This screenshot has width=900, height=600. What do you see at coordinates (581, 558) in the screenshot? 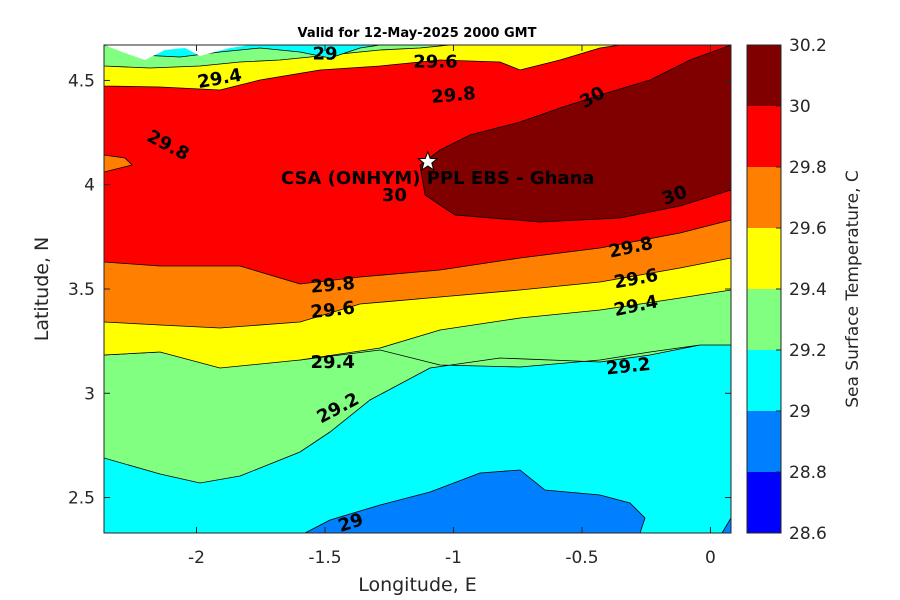
I see `x-tick-label: -0.5` at bounding box center [581, 558].